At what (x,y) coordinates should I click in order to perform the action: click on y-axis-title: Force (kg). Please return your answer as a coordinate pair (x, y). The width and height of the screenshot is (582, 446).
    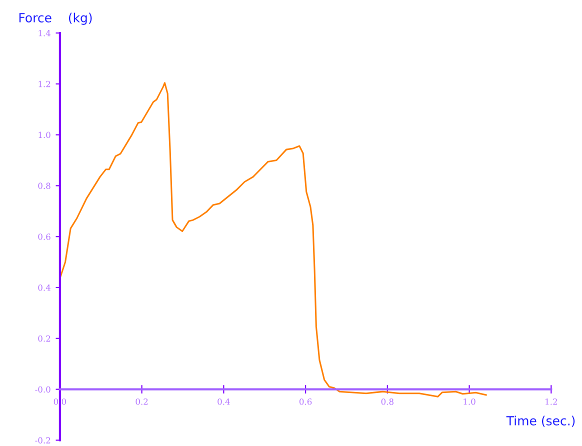
    Looking at the image, I should click on (55, 18).